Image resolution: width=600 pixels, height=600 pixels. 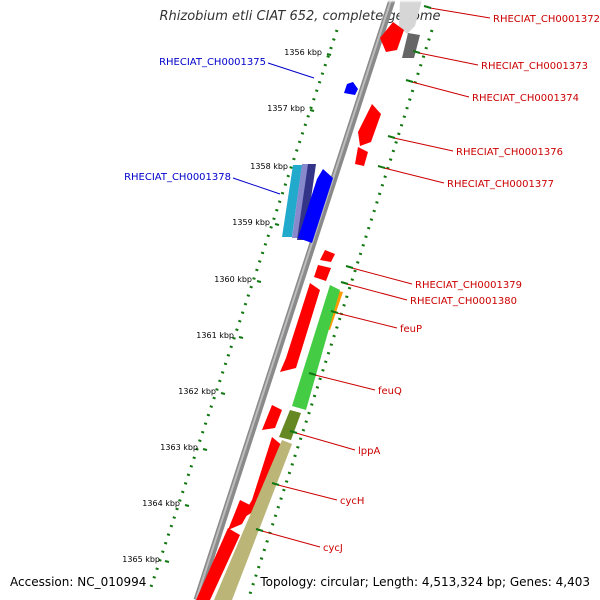 What do you see at coordinates (78, 582) in the screenshot?
I see `accession-label: Accession: NC_010994` at bounding box center [78, 582].